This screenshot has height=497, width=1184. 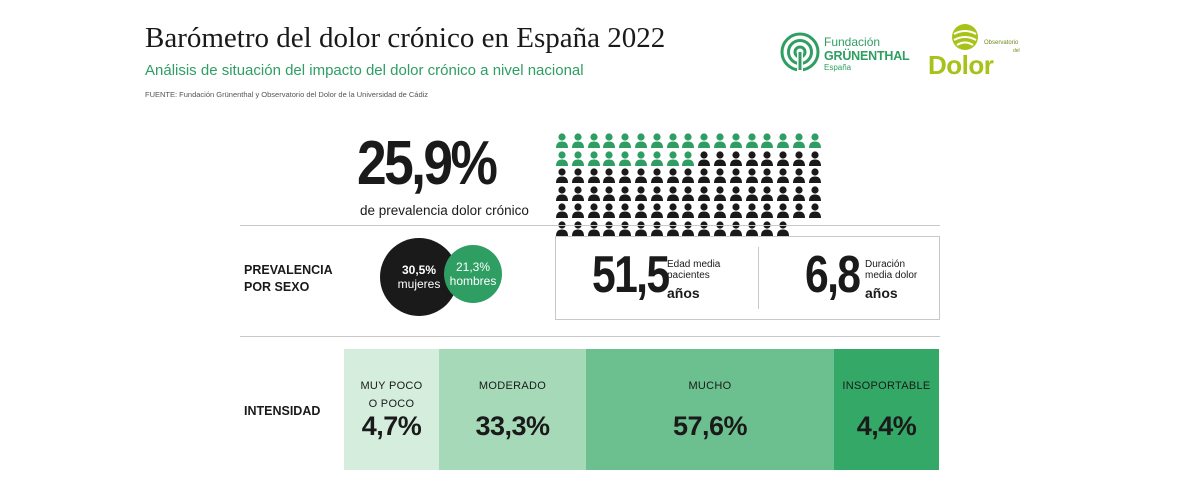 I want to click on observatorio-globe-icon, so click(x=965, y=37).